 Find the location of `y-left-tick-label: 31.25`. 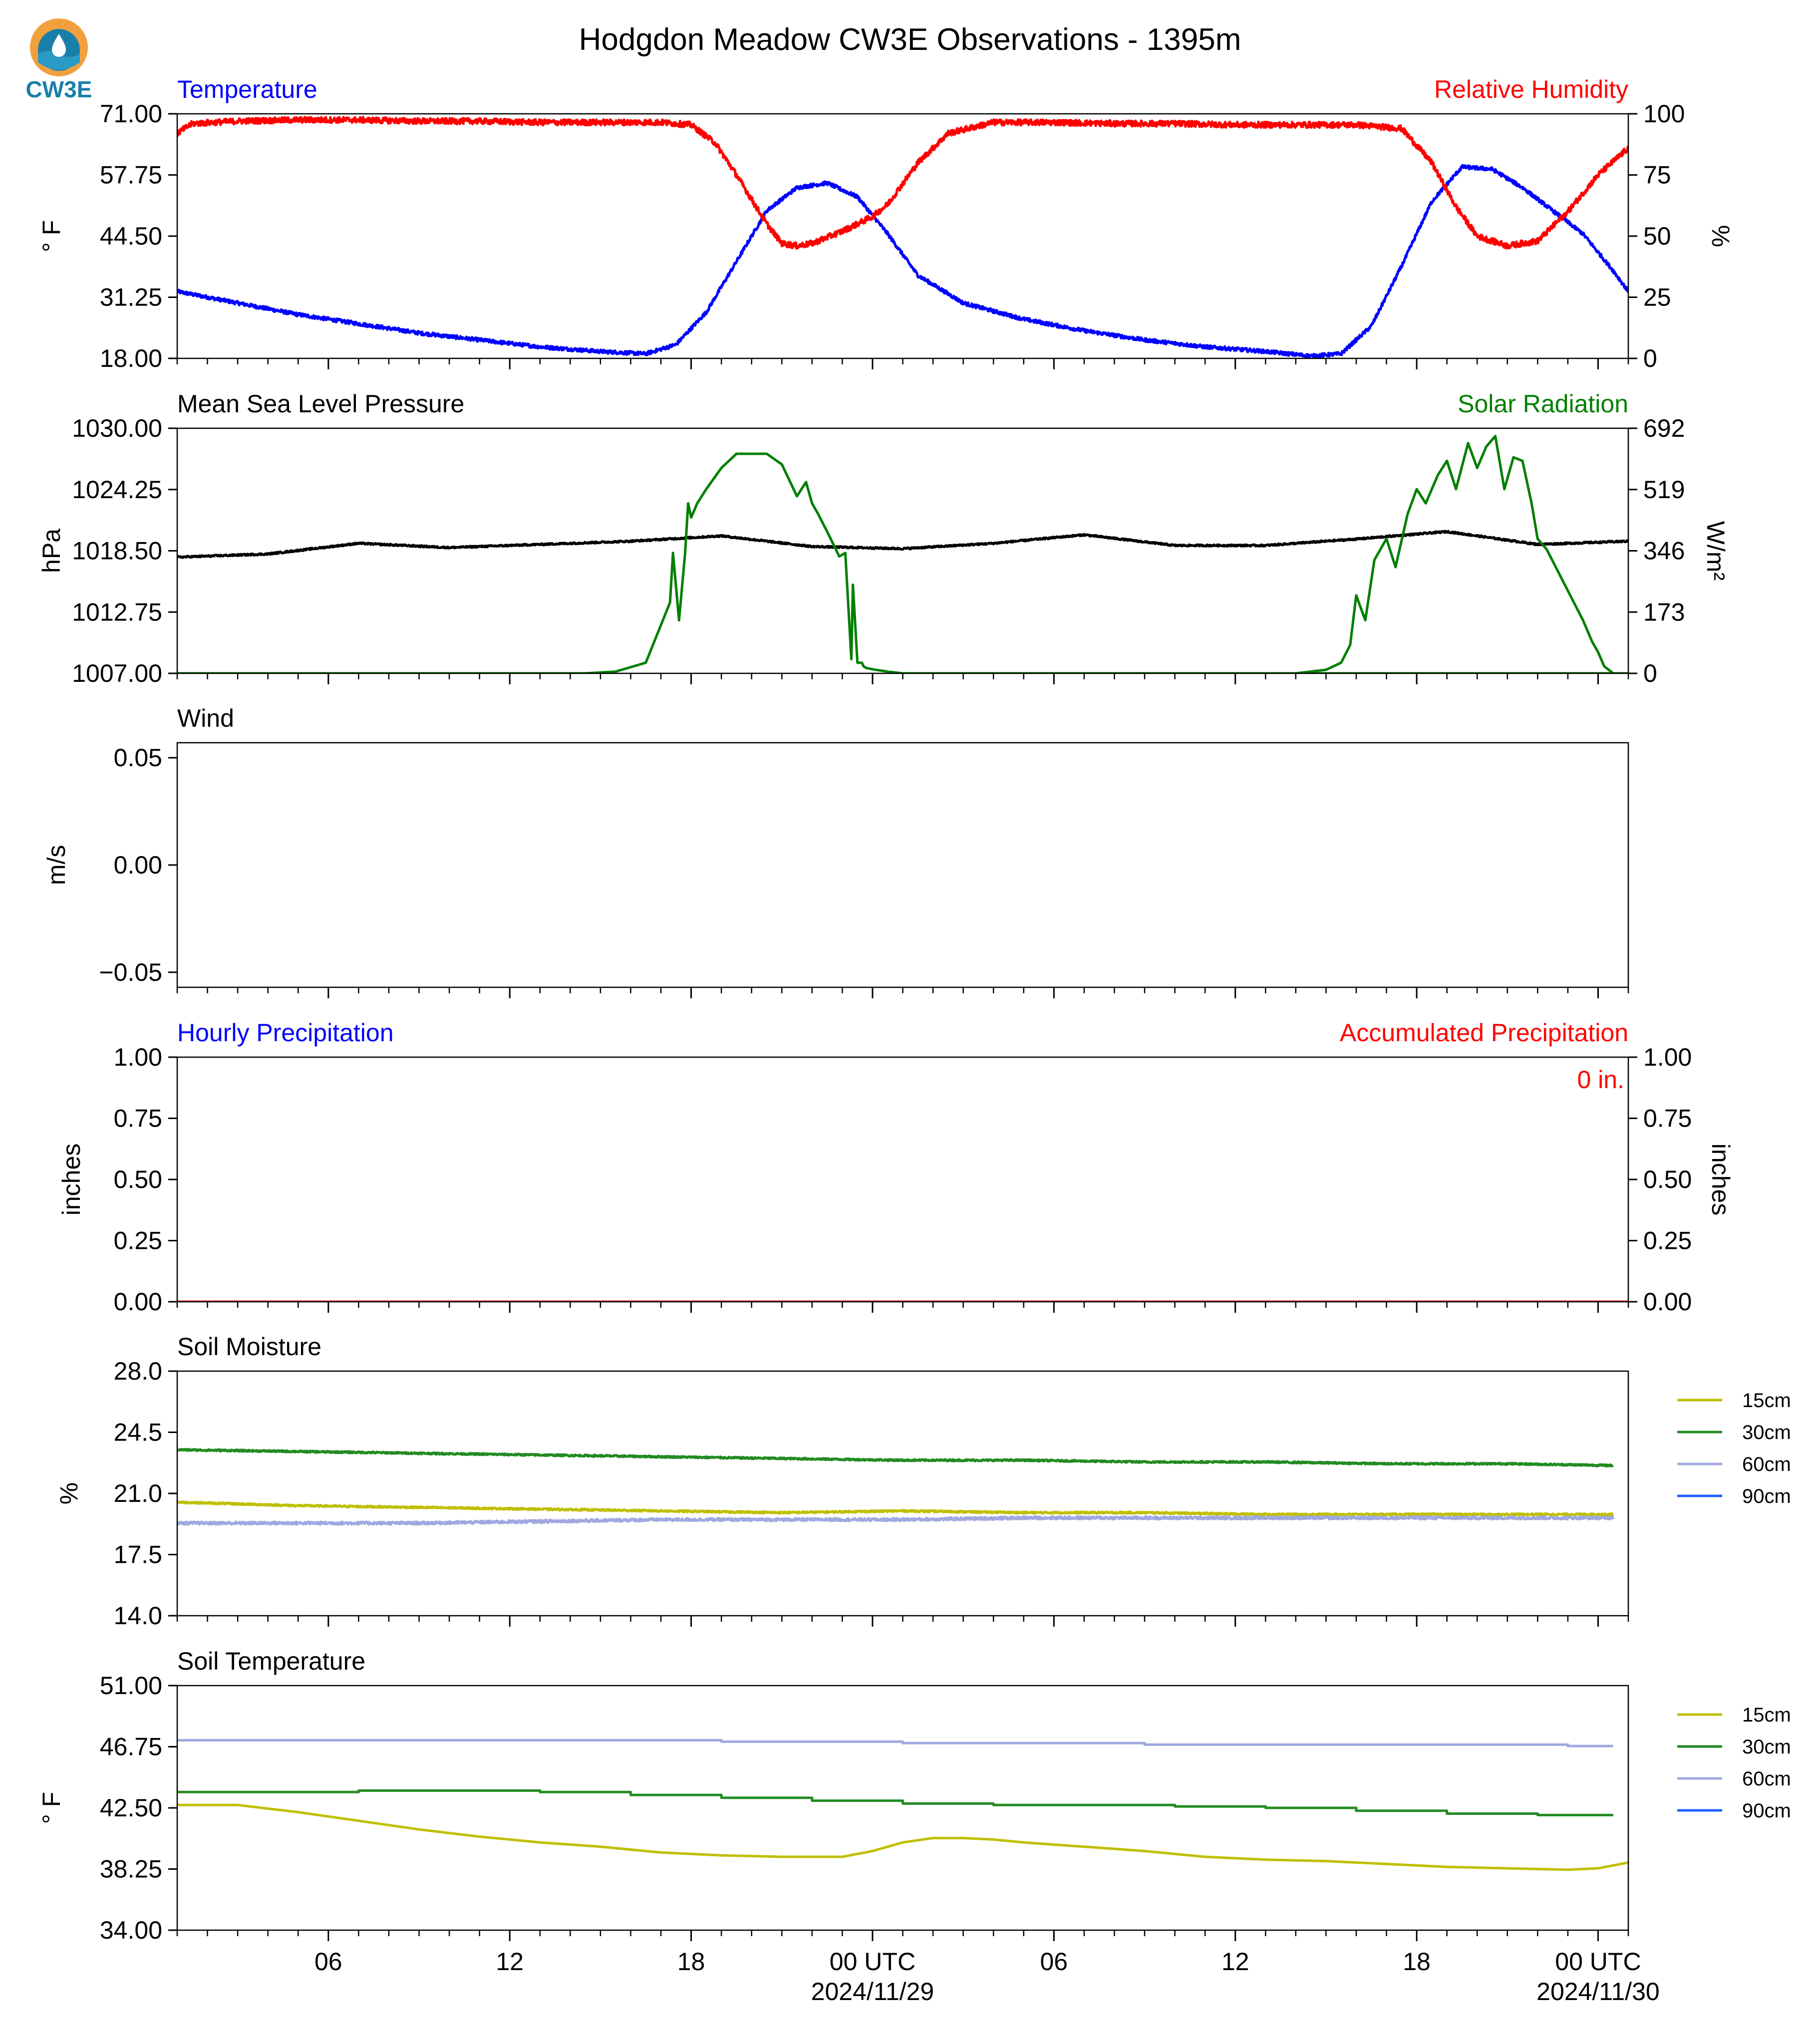

y-left-tick-label: 31.25 is located at coordinates (131, 297).